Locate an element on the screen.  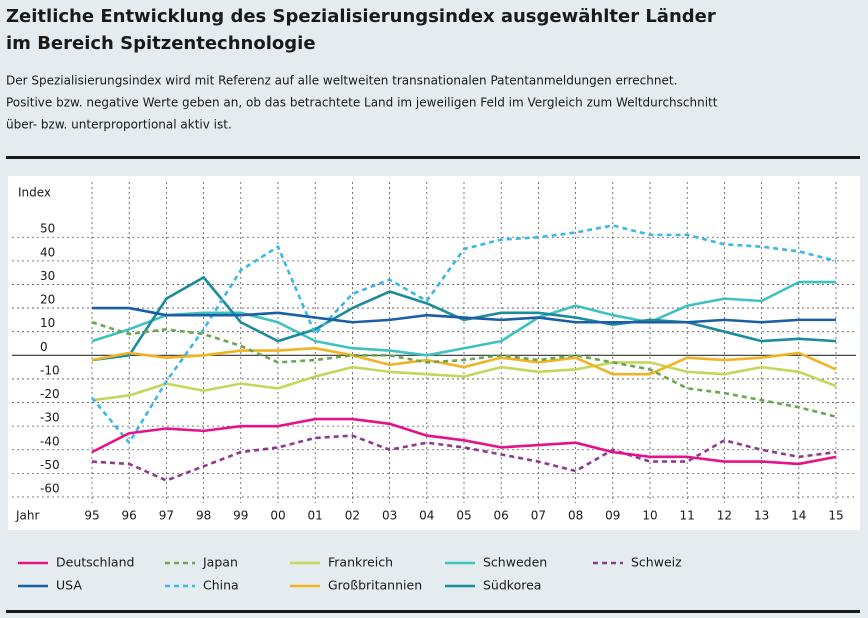
y-tick-label: 10 is located at coordinates (47, 323).